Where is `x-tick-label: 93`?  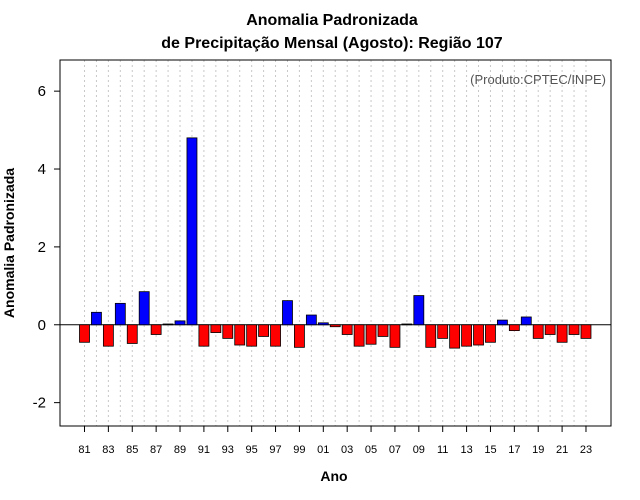
x-tick-label: 93 is located at coordinates (228, 450).